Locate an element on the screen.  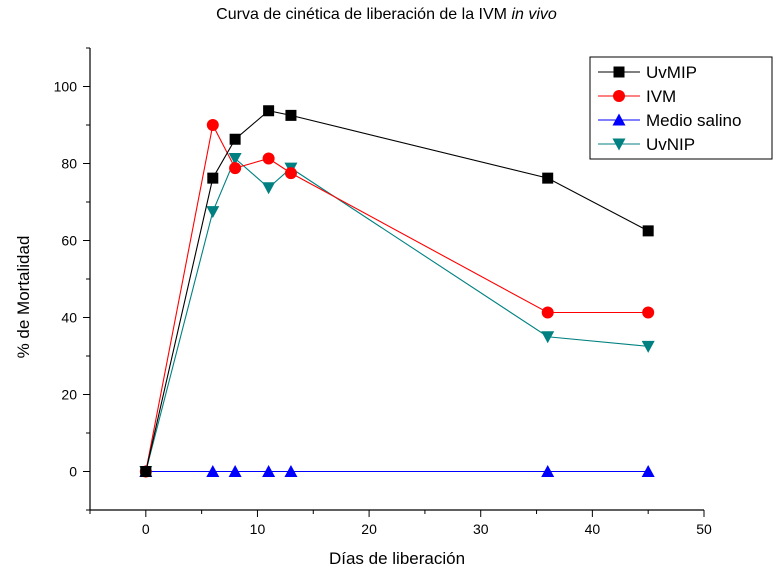
y-tick-label: 60 is located at coordinates (69, 241).